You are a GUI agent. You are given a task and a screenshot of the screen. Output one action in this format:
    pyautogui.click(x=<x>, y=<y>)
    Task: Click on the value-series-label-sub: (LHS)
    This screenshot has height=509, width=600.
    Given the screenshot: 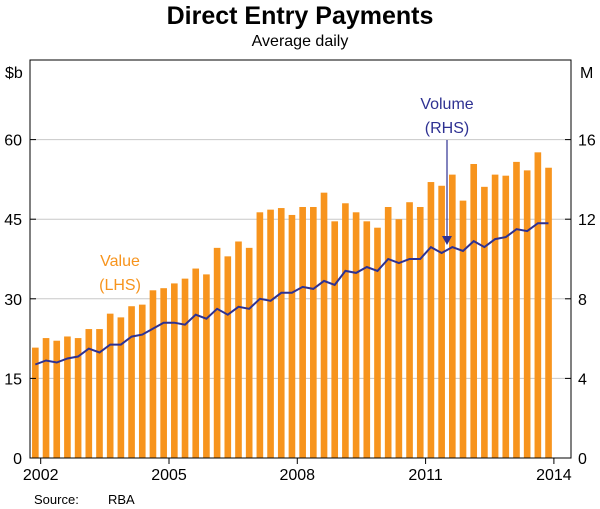 What is the action you would take?
    pyautogui.click(x=120, y=285)
    